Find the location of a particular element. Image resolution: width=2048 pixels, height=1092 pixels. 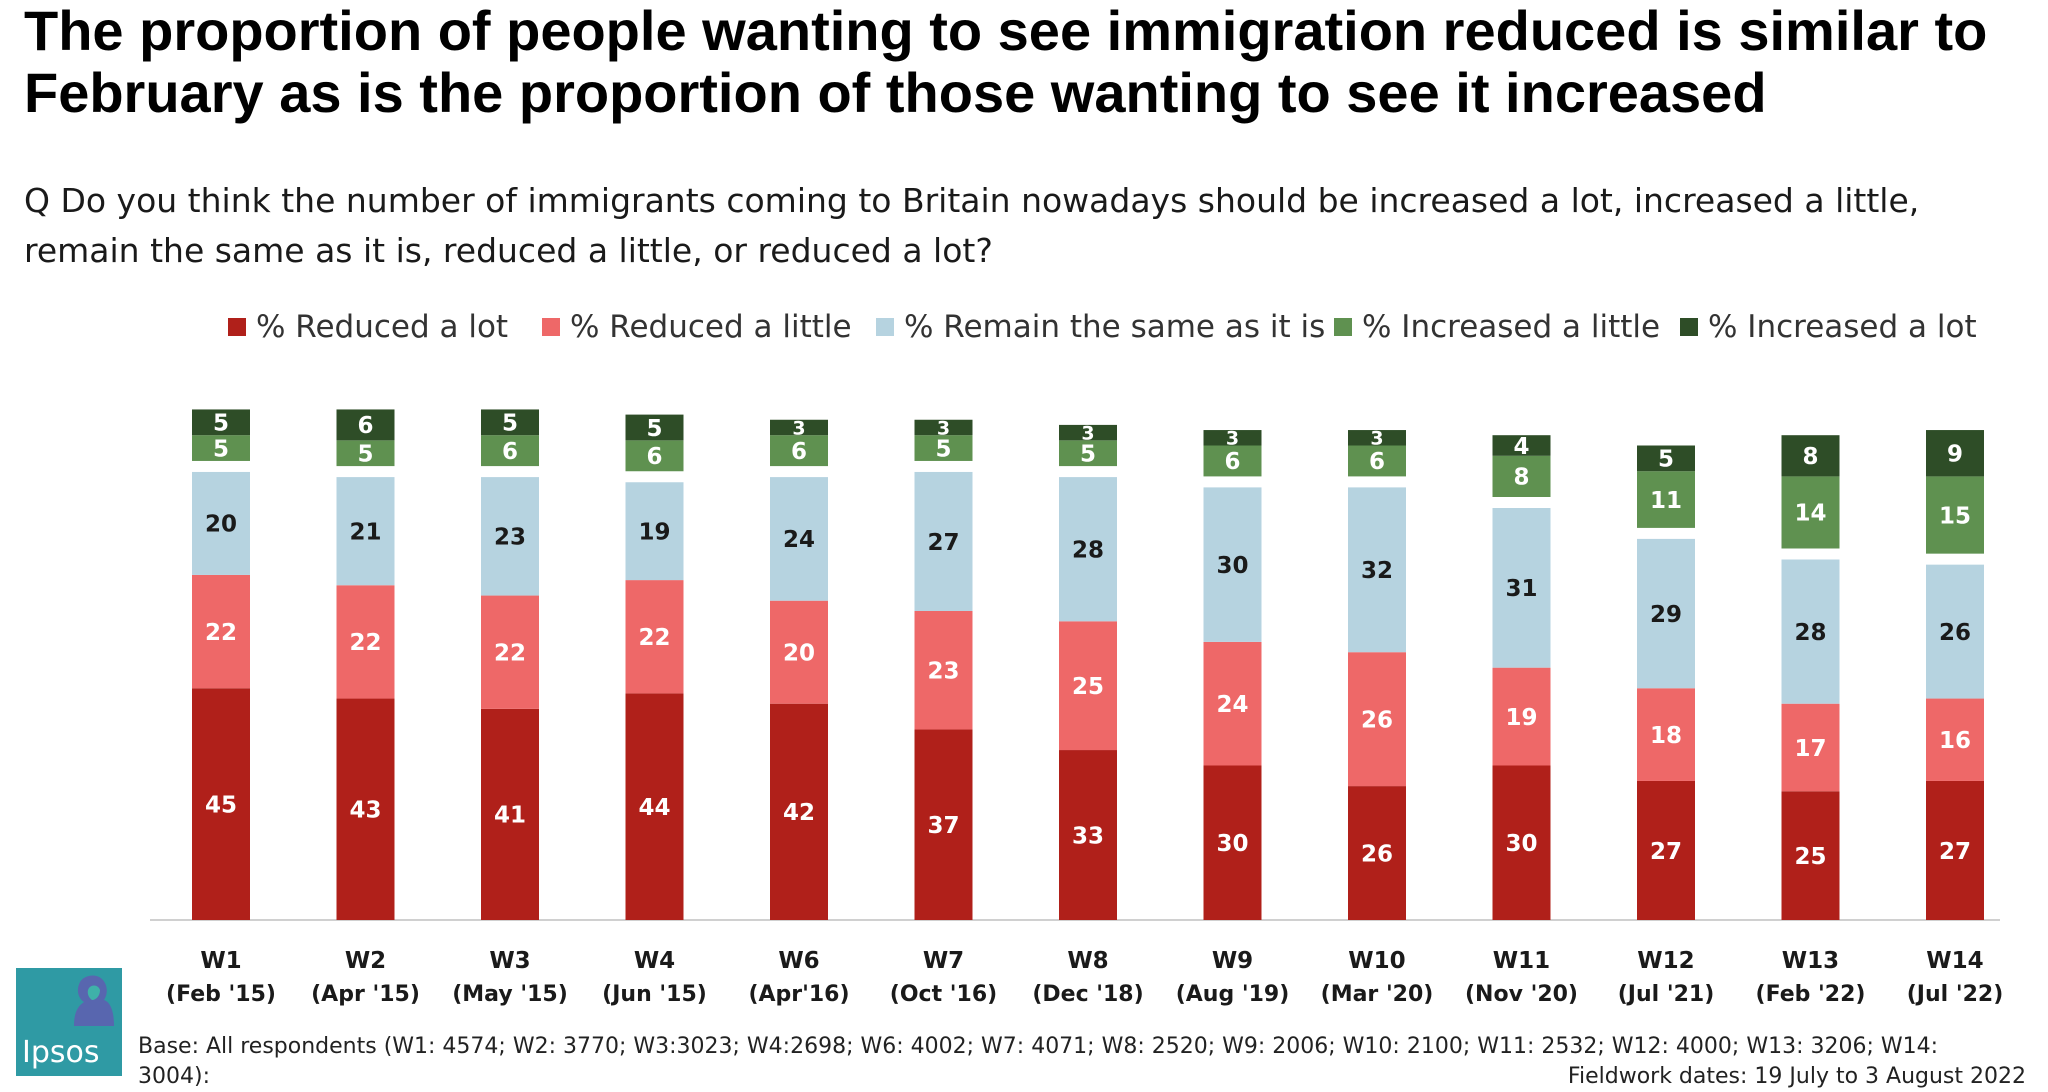

x-tick-label: W2 is located at coordinates (365, 961).